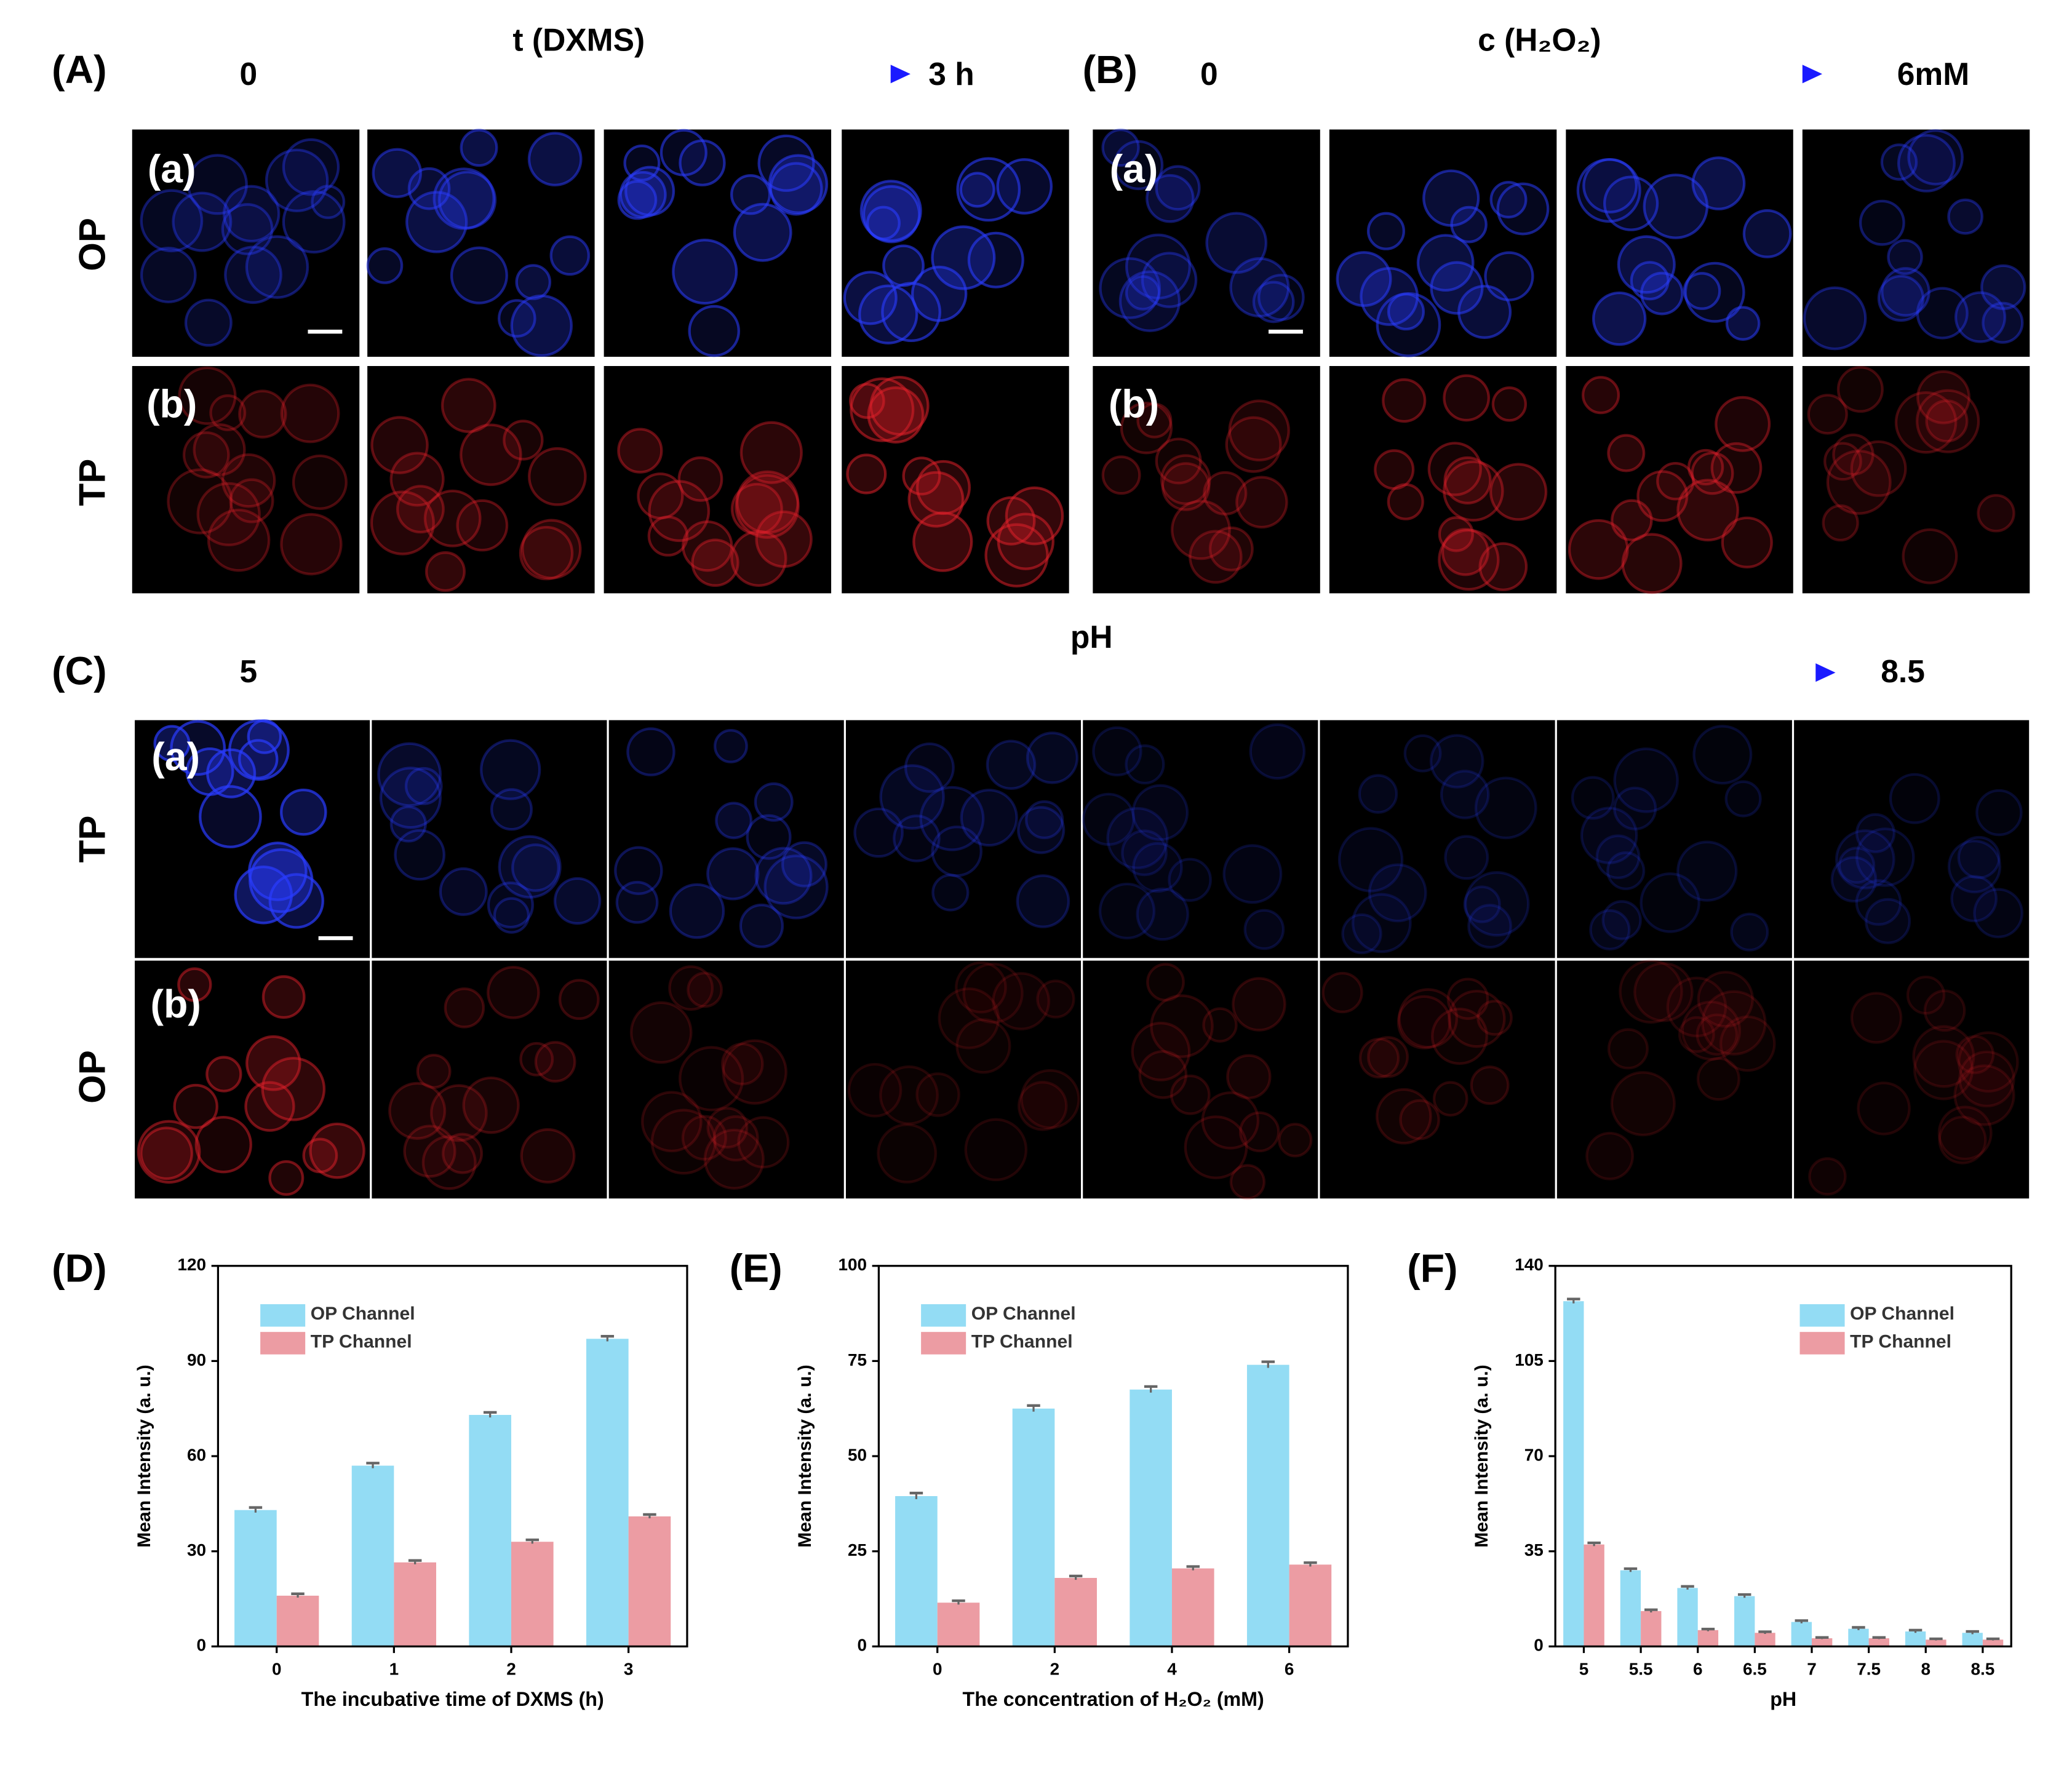  What do you see at coordinates (757, 1268) in the screenshot?
I see `panel-label: (E)` at bounding box center [757, 1268].